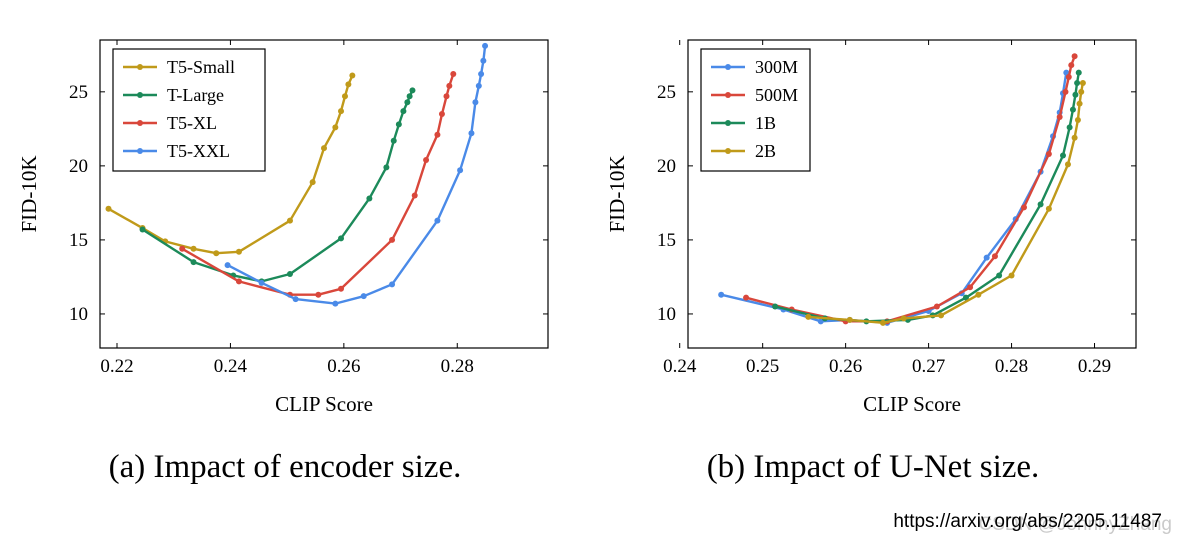 Image resolution: width=1181 pixels, height=548 pixels. Describe the element at coordinates (928, 366) in the screenshot. I see `x-tick-label: 0.27` at that location.